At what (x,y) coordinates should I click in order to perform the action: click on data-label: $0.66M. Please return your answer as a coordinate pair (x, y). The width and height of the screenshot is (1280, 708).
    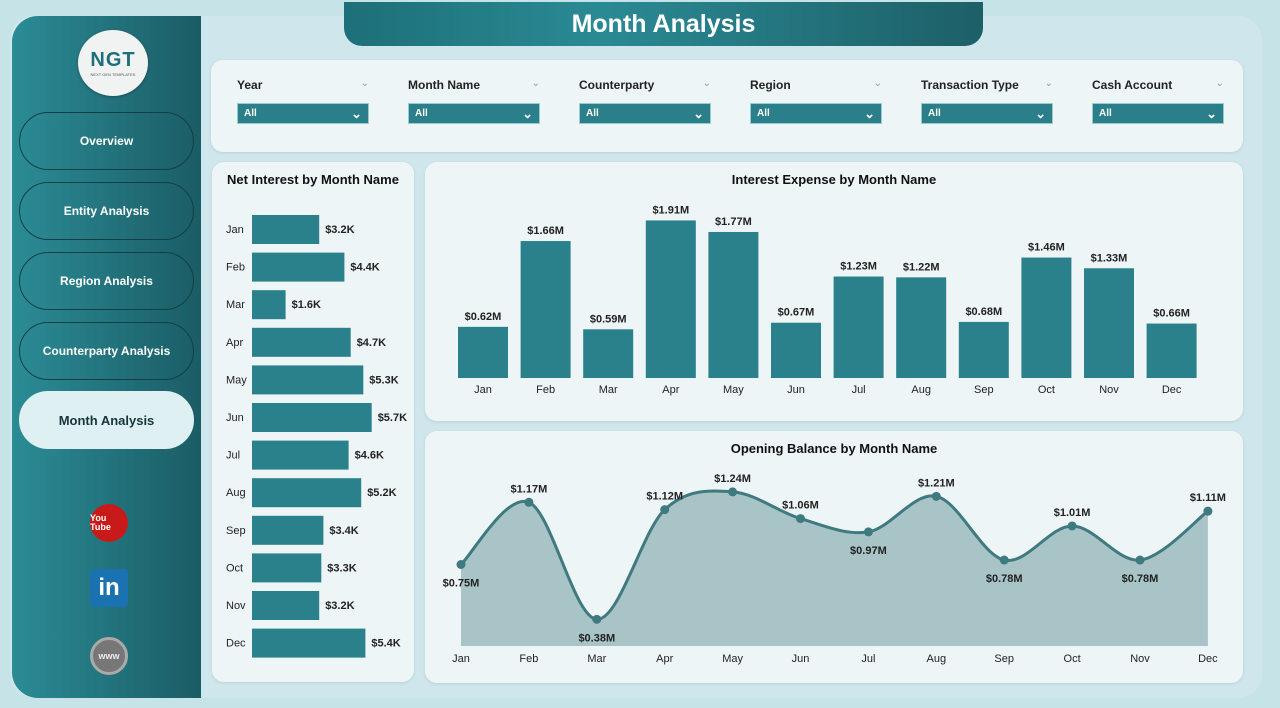
    Looking at the image, I should click on (1171, 314).